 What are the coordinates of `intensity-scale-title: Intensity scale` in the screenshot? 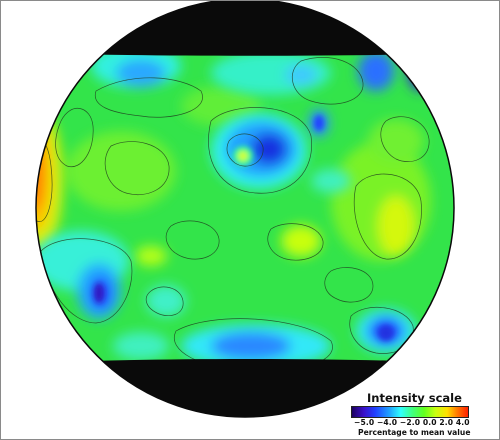 It's located at (414, 398).